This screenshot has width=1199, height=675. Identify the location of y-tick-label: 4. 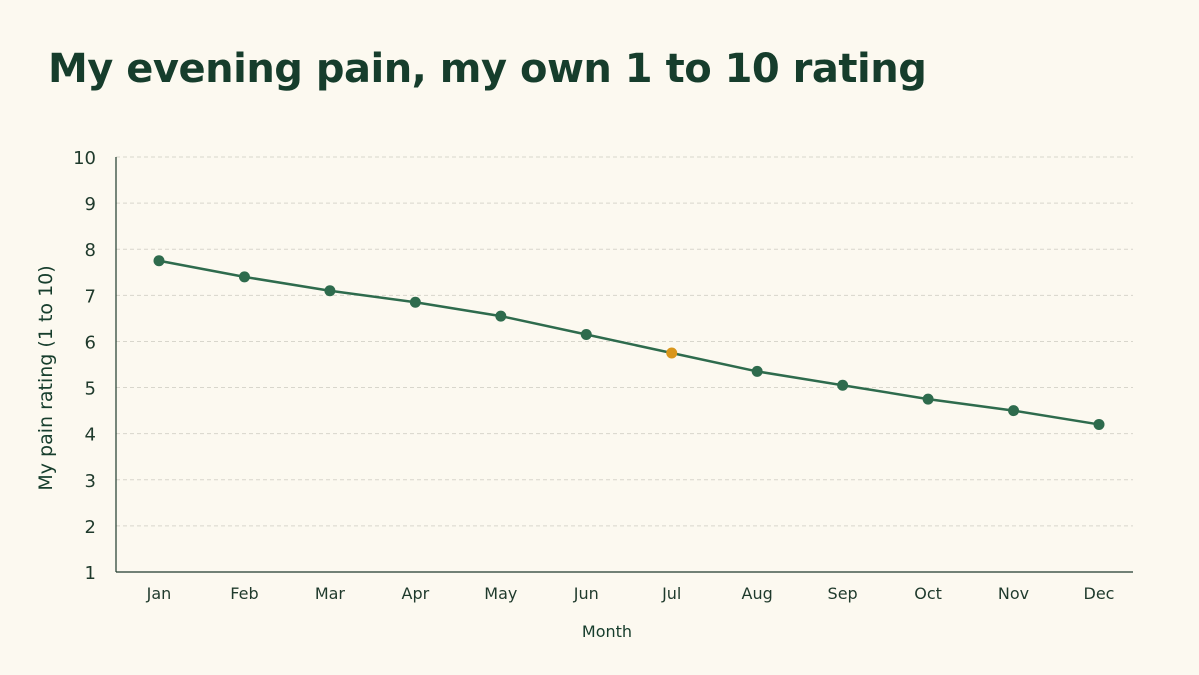
(90, 435).